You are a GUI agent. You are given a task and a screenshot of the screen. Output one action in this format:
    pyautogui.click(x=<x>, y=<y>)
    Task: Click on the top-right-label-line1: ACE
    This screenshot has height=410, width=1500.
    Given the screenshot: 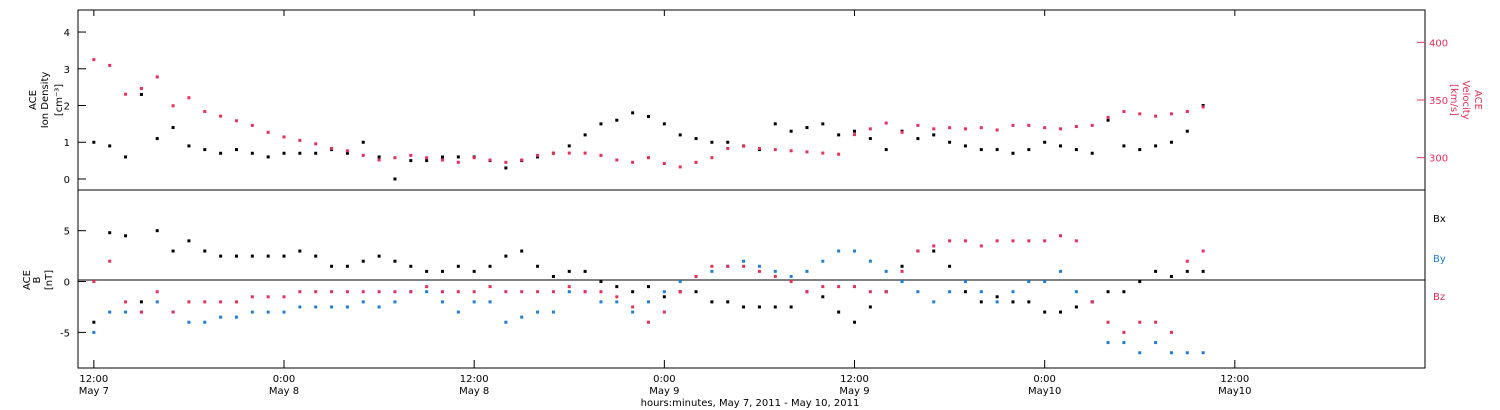 What is the action you would take?
    pyautogui.click(x=1477, y=100)
    